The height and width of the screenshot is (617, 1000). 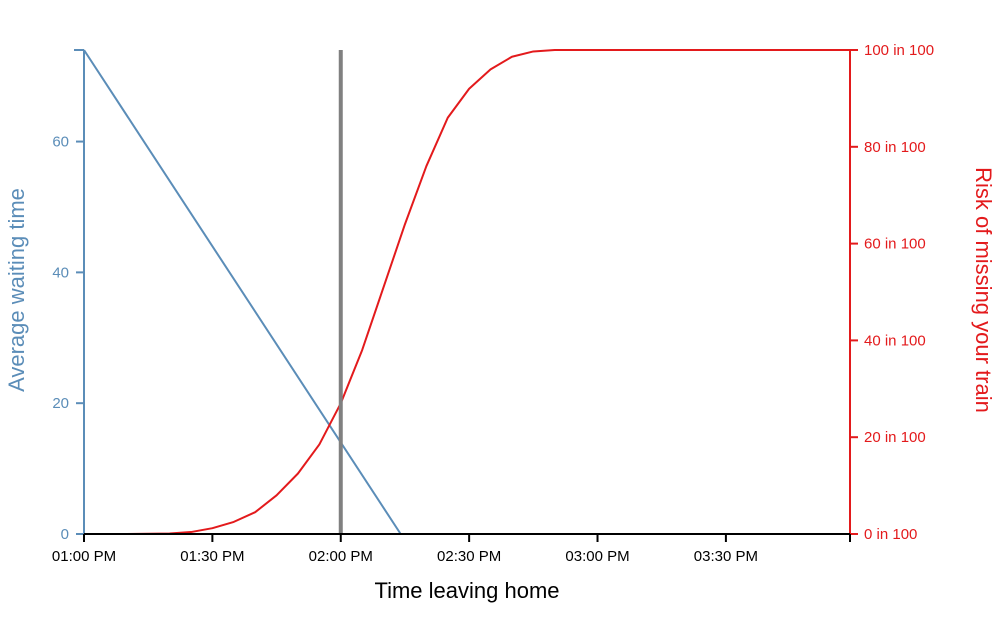 What do you see at coordinates (469, 556) in the screenshot?
I see `x-tick-label: 02:30 PM` at bounding box center [469, 556].